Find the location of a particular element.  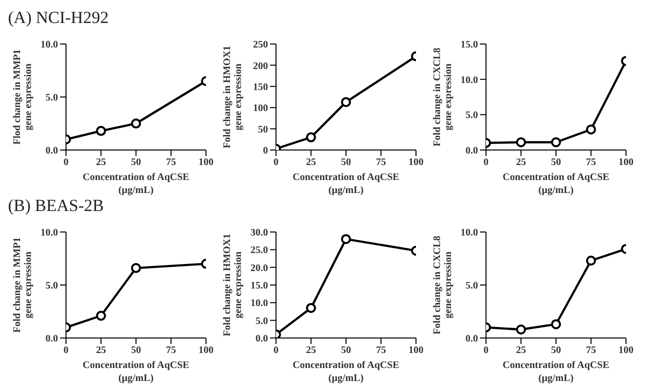

y-axis-title: Flod change in MMP1 gene expression is located at coordinates (23, 97).